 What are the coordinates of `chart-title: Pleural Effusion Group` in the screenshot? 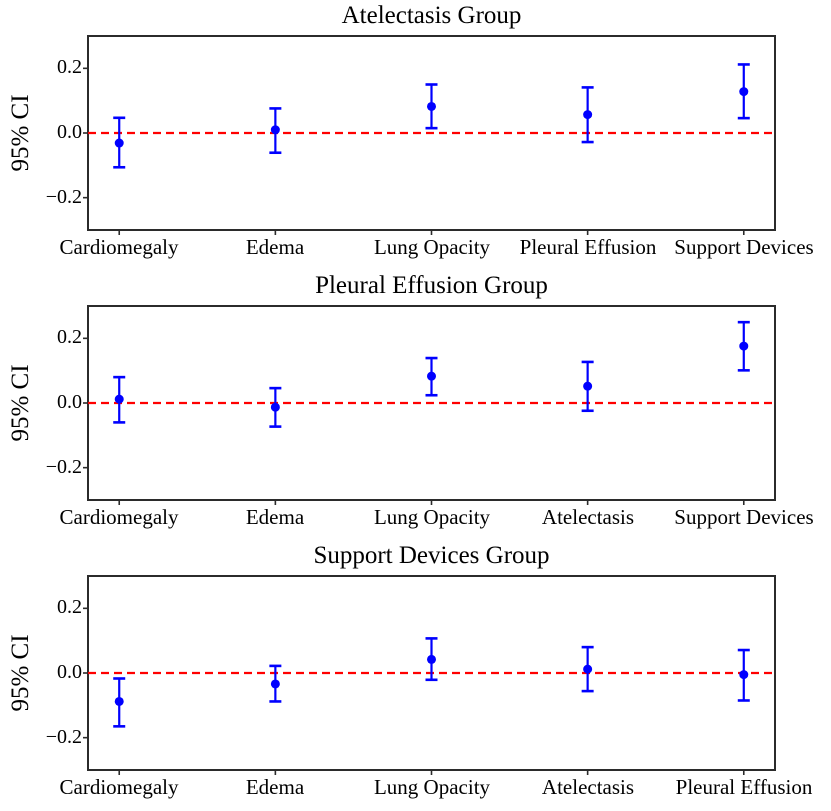 It's located at (431, 285).